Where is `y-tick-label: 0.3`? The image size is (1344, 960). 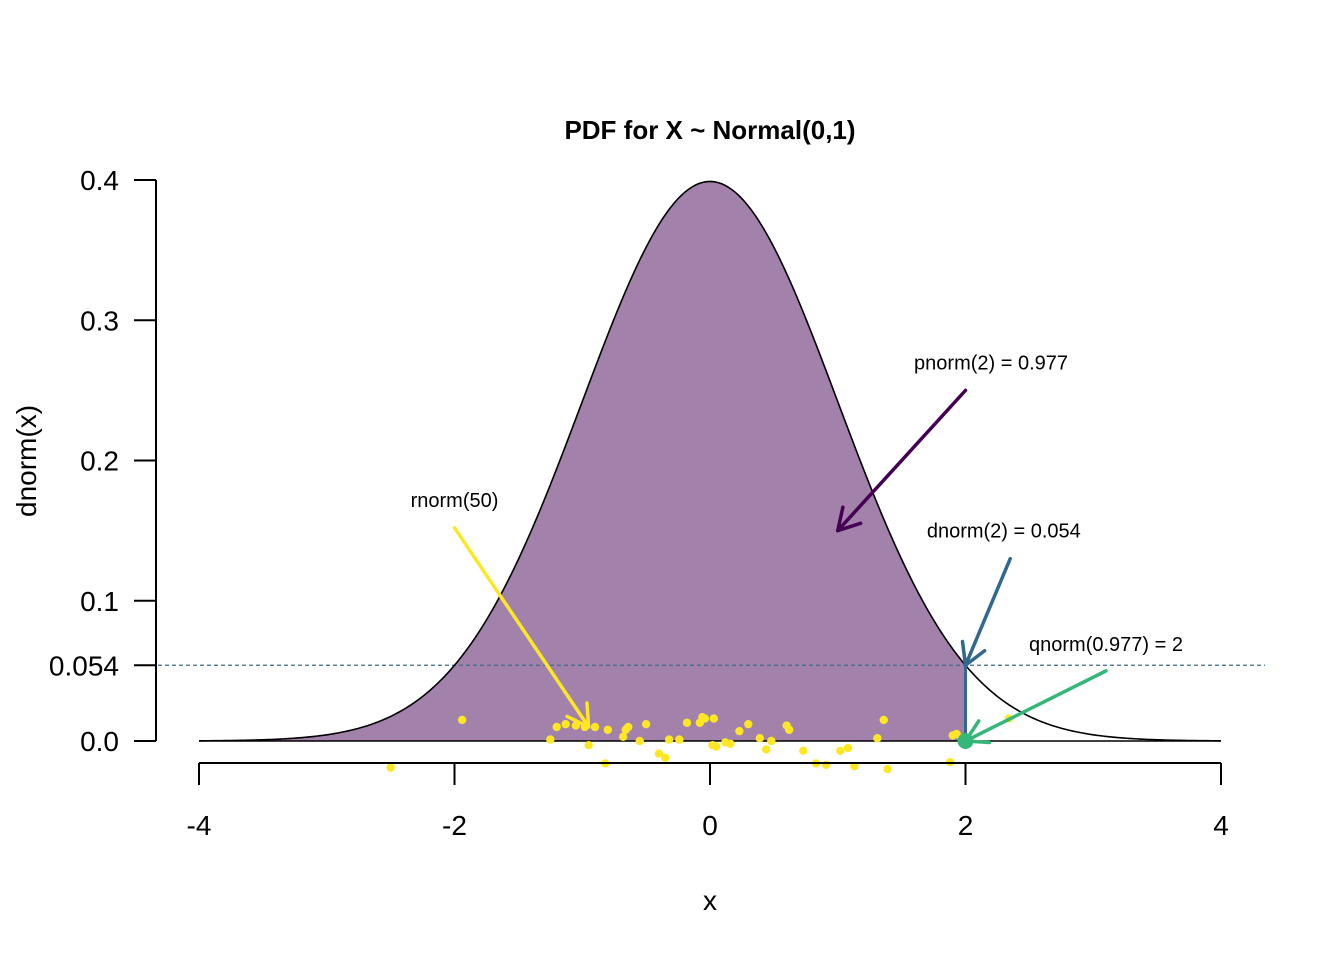
y-tick-label: 0.3 is located at coordinates (99, 320).